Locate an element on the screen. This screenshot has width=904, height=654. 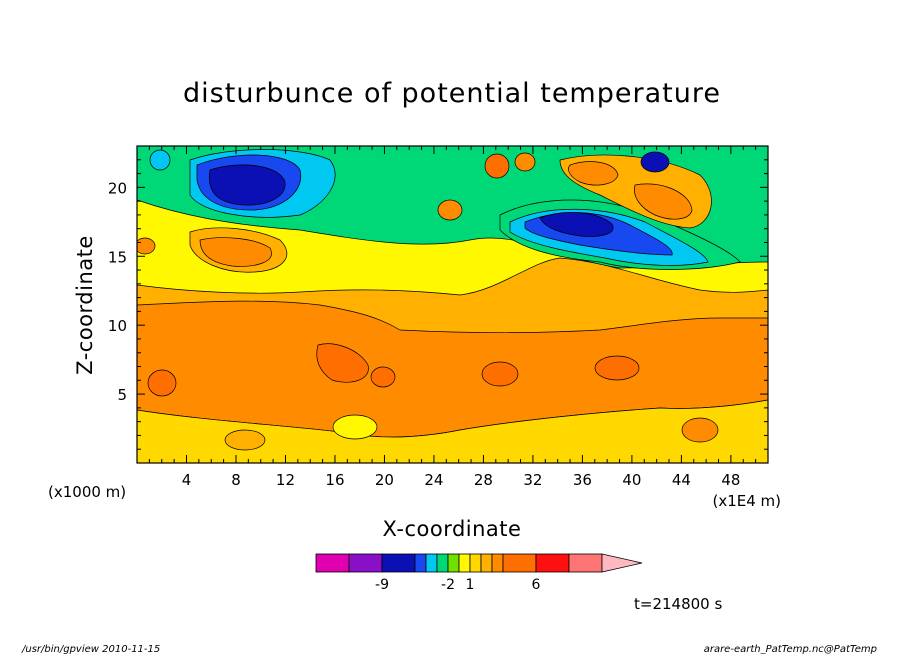
x-axis-label: X-coordinate is located at coordinates (452, 529).